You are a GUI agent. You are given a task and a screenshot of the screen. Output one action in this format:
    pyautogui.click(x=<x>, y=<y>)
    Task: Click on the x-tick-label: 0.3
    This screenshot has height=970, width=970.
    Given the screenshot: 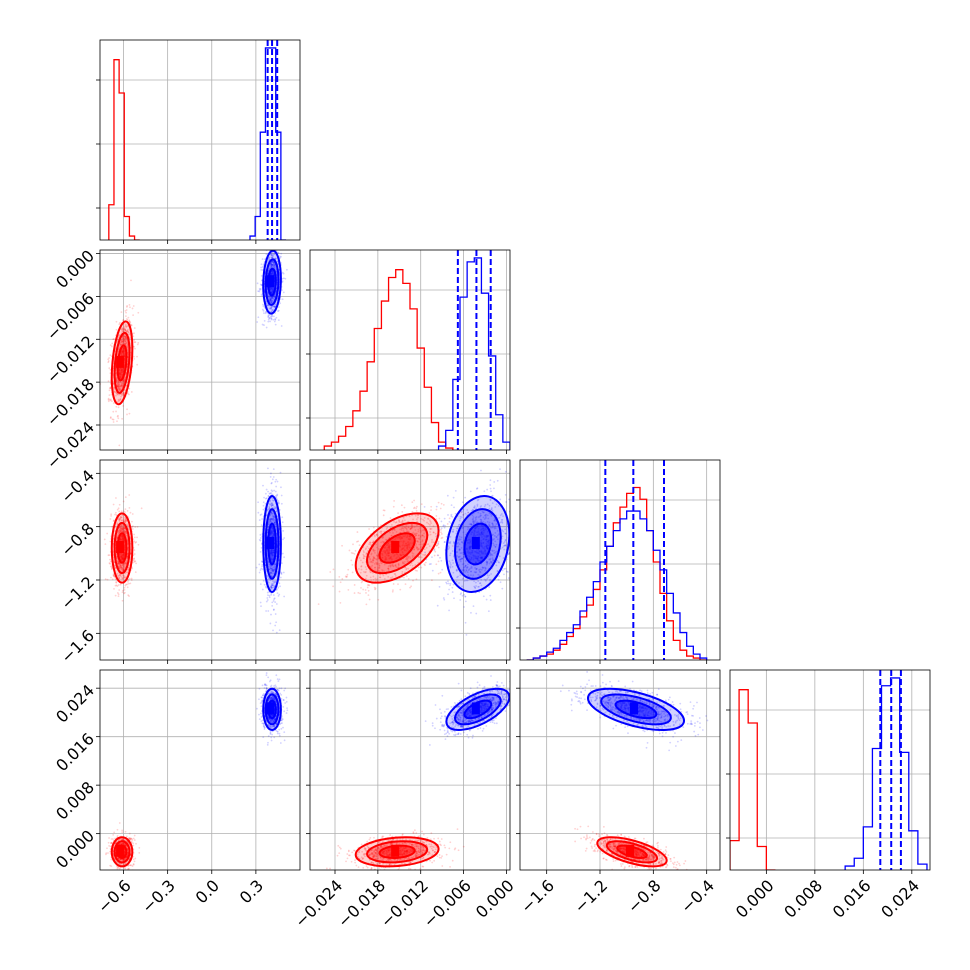 What is the action you would take?
    pyautogui.click(x=251, y=891)
    